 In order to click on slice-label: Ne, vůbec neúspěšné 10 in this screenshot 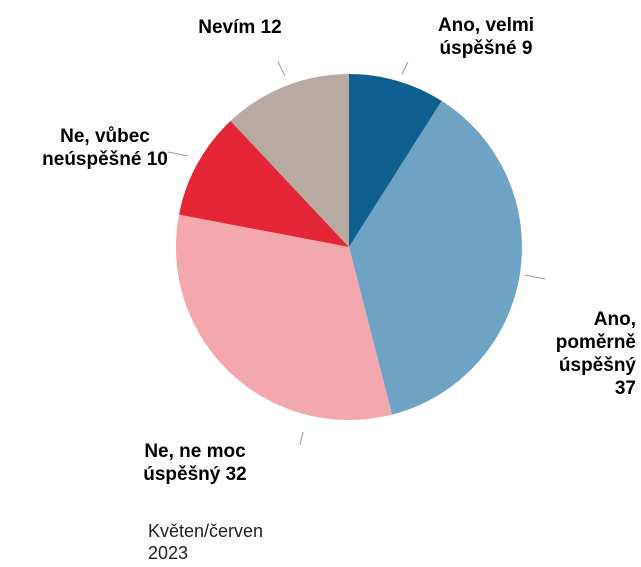, I will do `click(105, 148)`.